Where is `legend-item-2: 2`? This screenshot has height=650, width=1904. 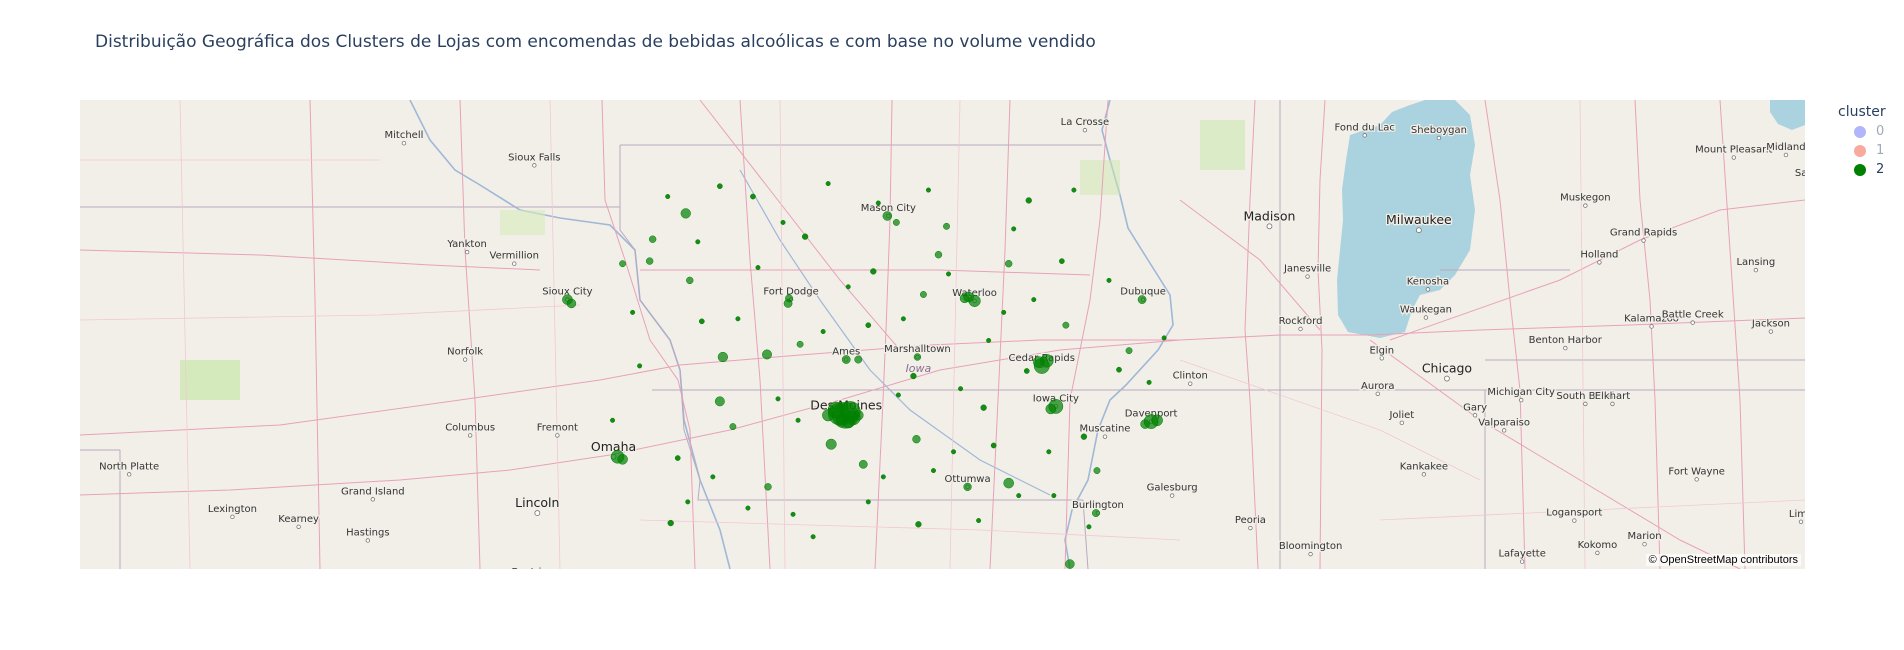
legend-item-2: 2 is located at coordinates (1870, 169).